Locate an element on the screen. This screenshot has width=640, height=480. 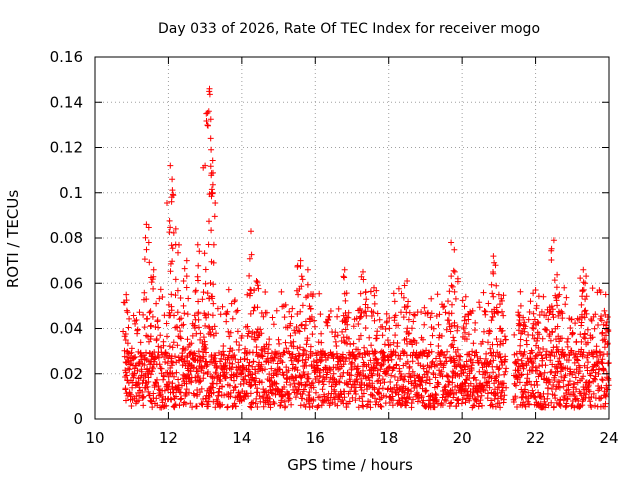
x-tick-label: 12 is located at coordinates (168, 438).